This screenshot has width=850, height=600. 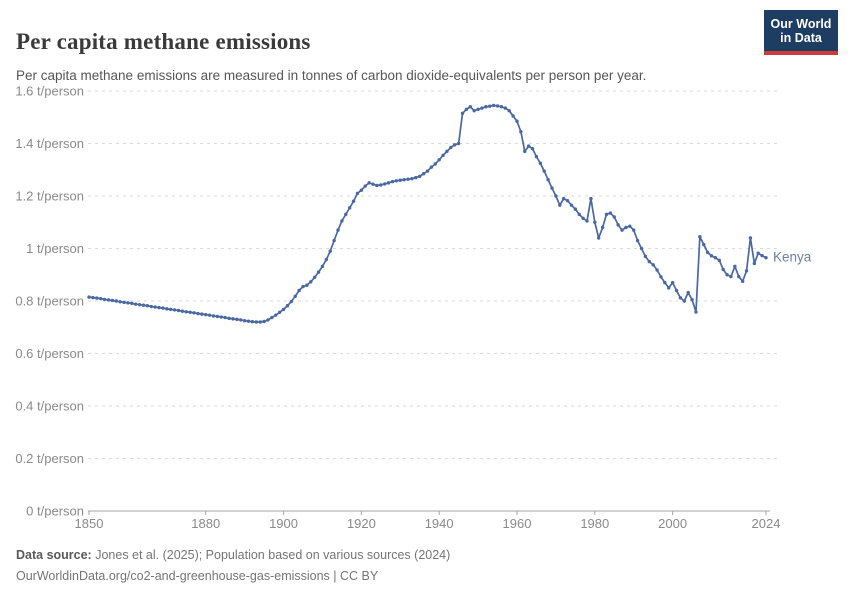 What do you see at coordinates (792, 257) in the screenshot?
I see `series-label-kenya: Kenya` at bounding box center [792, 257].